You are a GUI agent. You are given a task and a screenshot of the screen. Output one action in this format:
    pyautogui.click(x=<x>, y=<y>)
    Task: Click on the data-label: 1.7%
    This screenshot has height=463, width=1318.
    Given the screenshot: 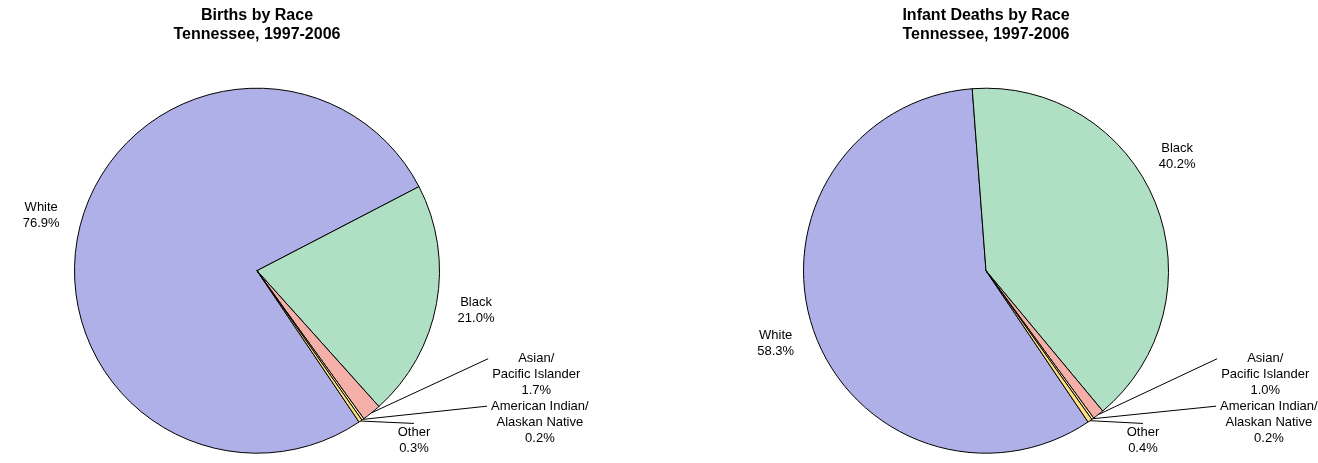 What is the action you would take?
    pyautogui.click(x=536, y=390)
    